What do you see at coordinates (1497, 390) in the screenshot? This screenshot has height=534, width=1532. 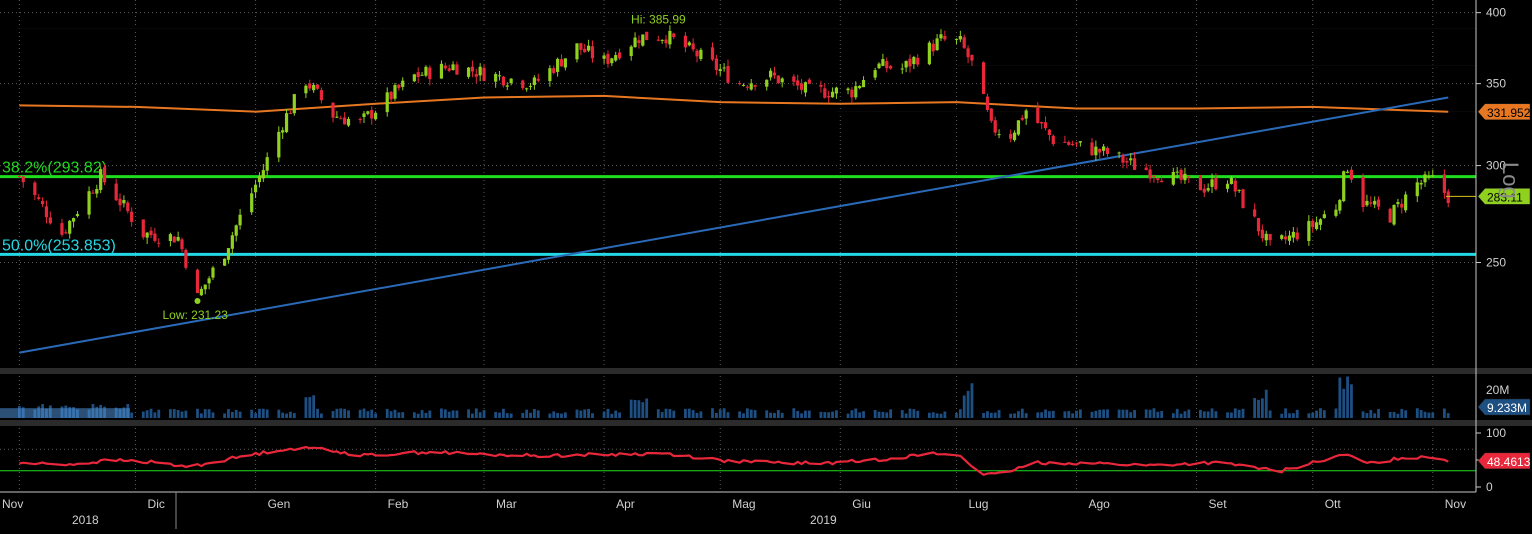 I see `volume-axis-label: 20M` at bounding box center [1497, 390].